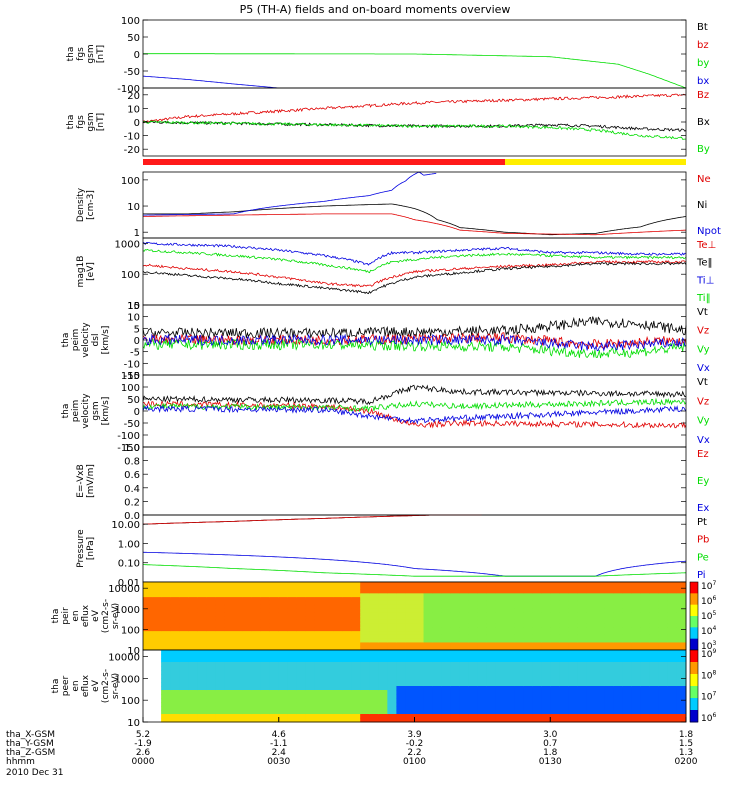 The width and height of the screenshot is (750, 800). Describe the element at coordinates (124, 589) in the screenshot. I see `y-tick-label: 10000` at that location.